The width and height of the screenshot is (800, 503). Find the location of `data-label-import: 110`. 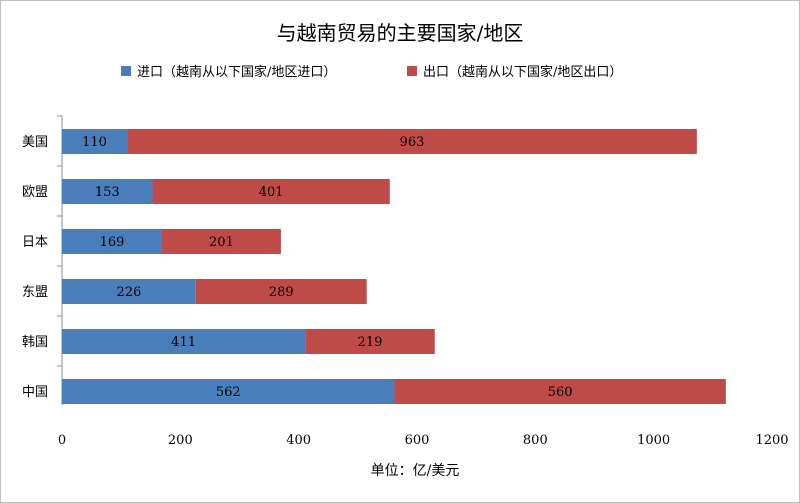

data-label-import: 110 is located at coordinates (94, 142).